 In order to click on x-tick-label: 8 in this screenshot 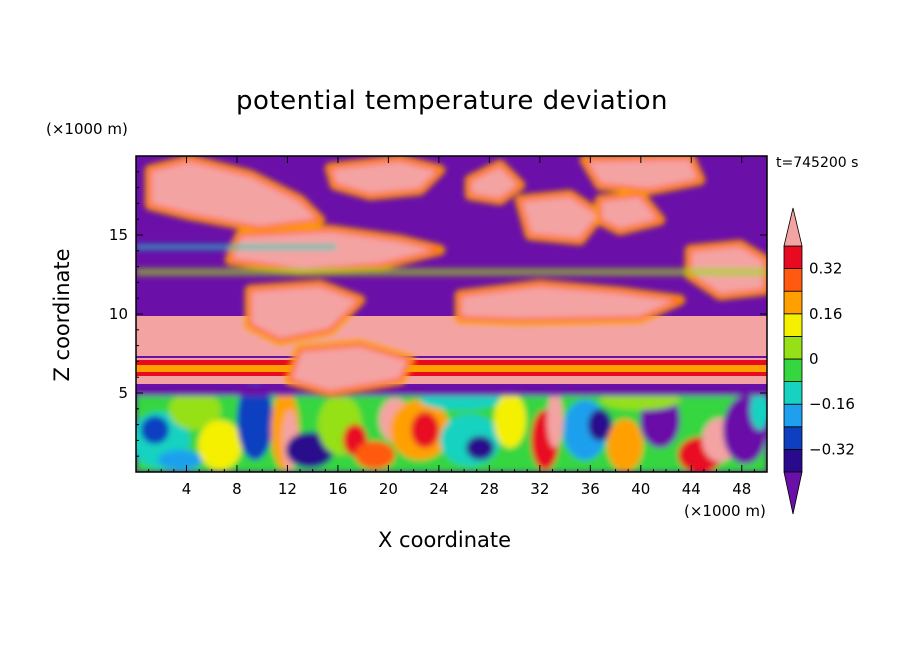, I will do `click(237, 489)`.